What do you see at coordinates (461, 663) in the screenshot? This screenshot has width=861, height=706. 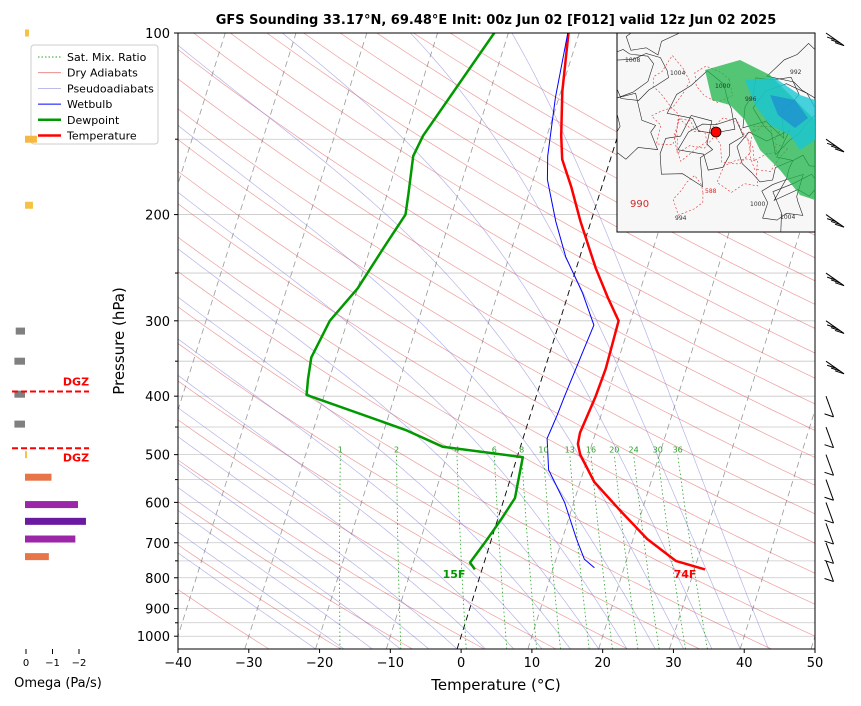 I see `x-tick-label: 0` at bounding box center [461, 663].